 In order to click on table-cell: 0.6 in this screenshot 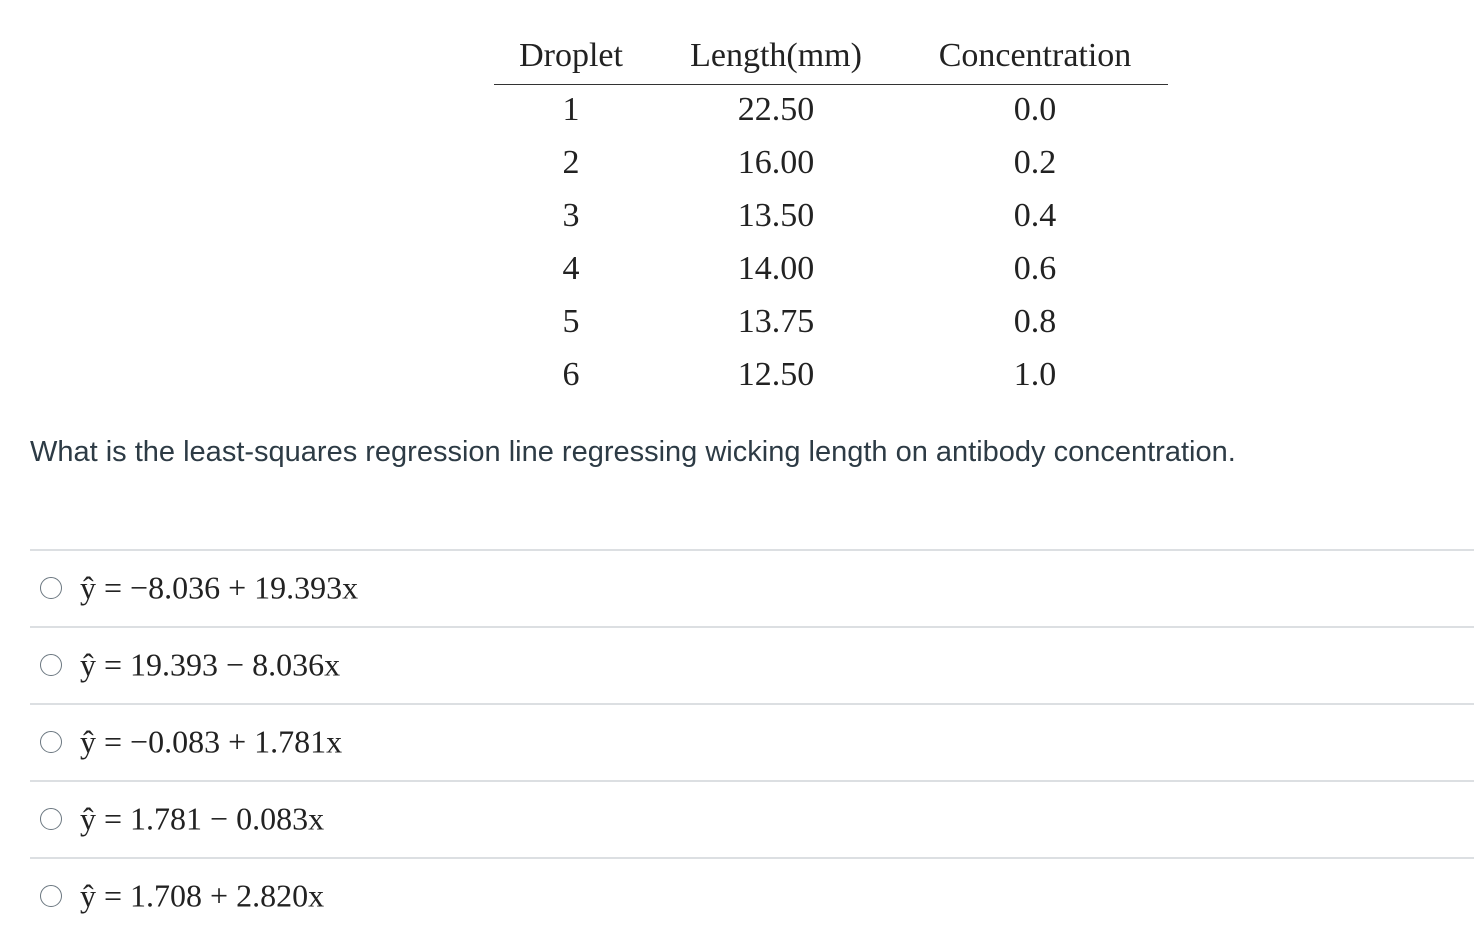, I will do `click(1035, 268)`.